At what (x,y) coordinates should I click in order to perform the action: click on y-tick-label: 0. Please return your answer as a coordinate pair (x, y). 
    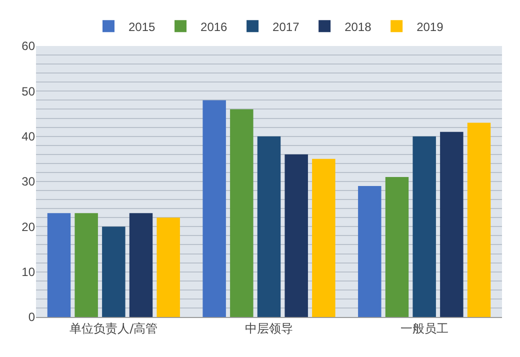
    Looking at the image, I should click on (32, 317).